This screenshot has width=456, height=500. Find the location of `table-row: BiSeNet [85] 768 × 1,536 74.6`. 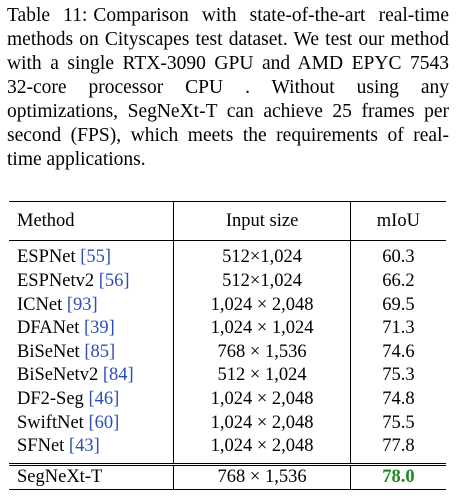

table-row: BiSeNet [85] 768 × 1,536 74.6 is located at coordinates (227, 352).